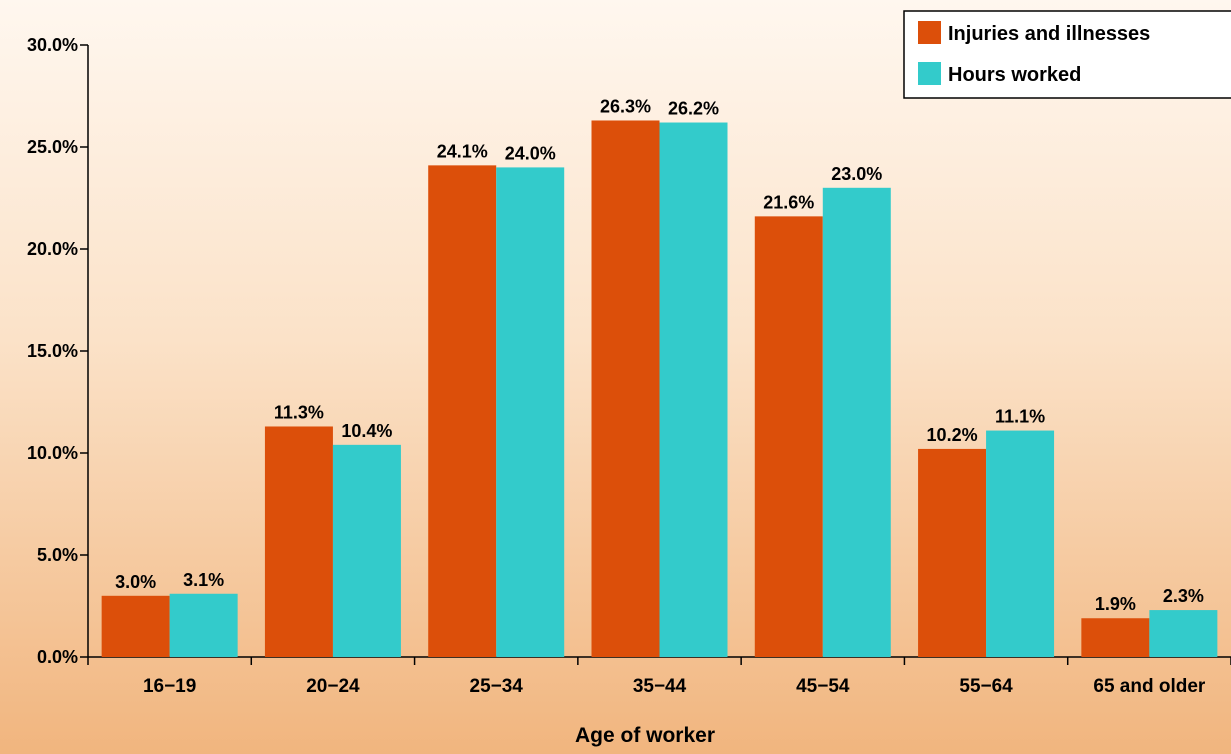 The height and width of the screenshot is (754, 1231). I want to click on data-label: 3.1%, so click(203, 580).